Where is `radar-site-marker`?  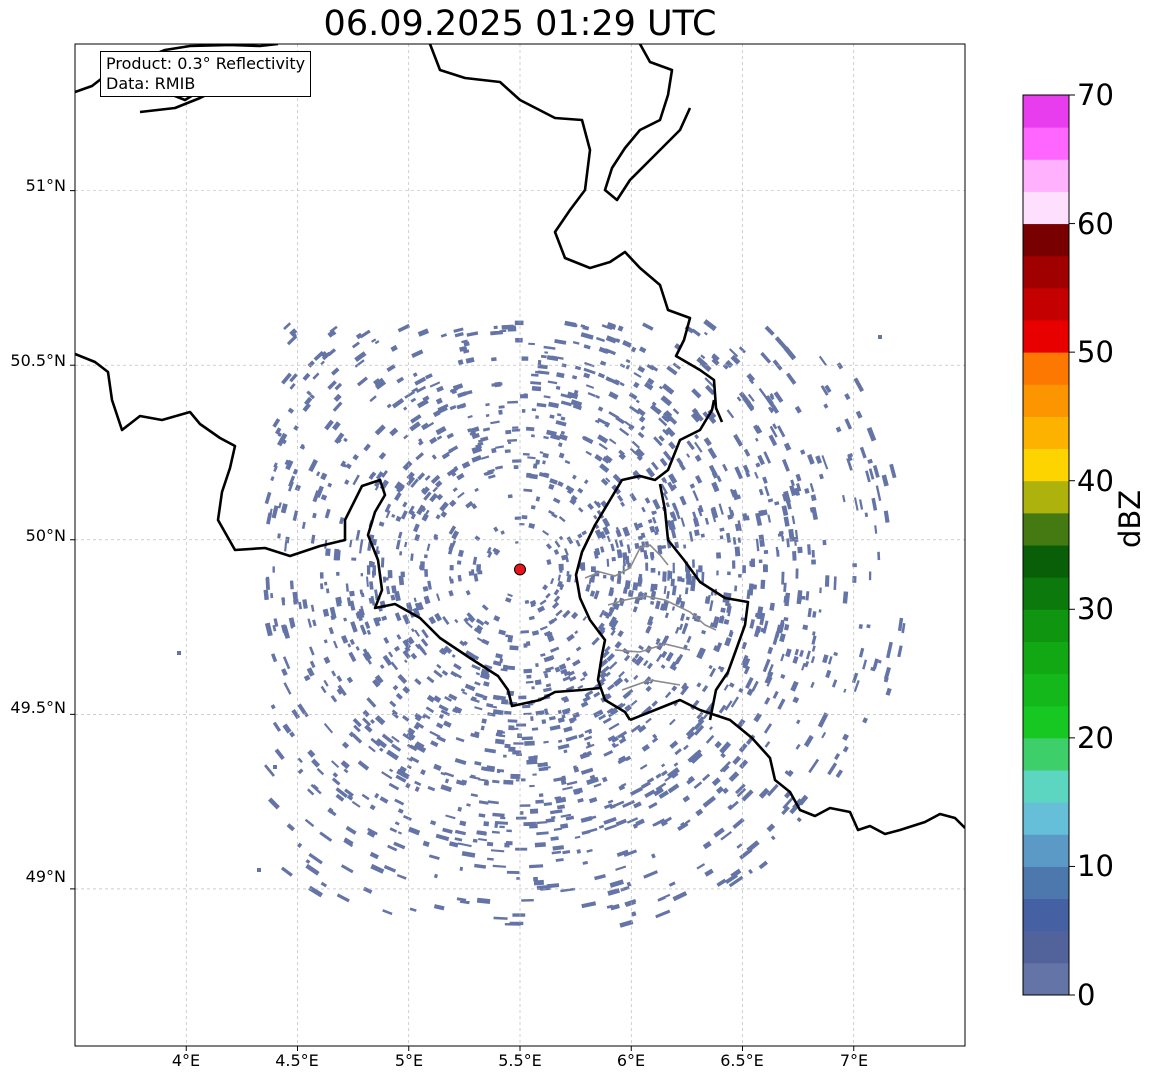 radar-site-marker is located at coordinates (520, 569).